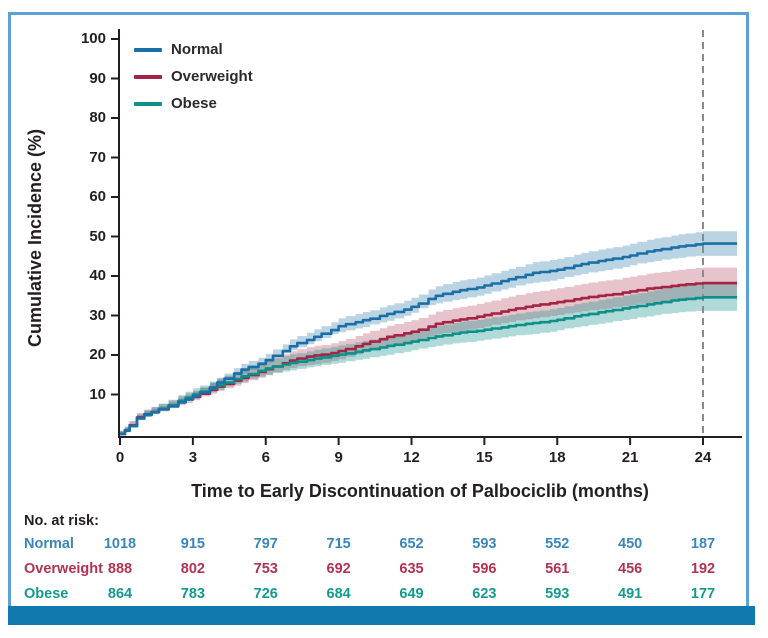  What do you see at coordinates (338, 457) in the screenshot?
I see `x-tick-label: 9` at bounding box center [338, 457].